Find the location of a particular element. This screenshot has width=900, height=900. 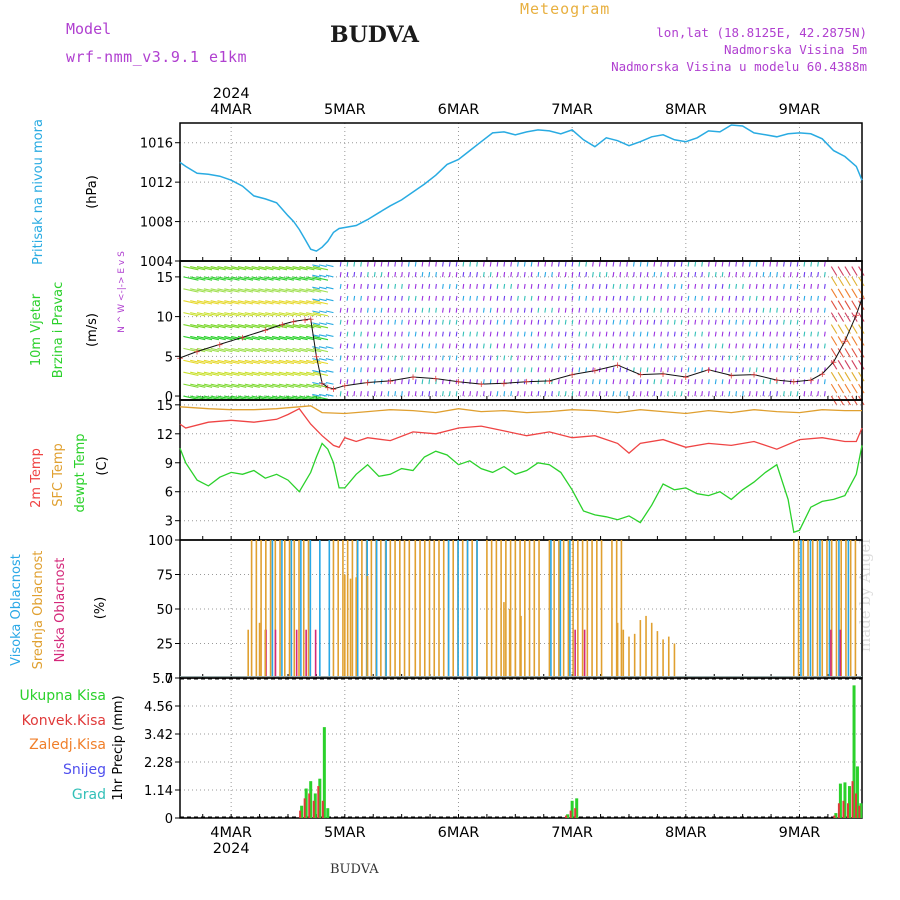

precip-conv-bar is located at coordinates (318, 802).